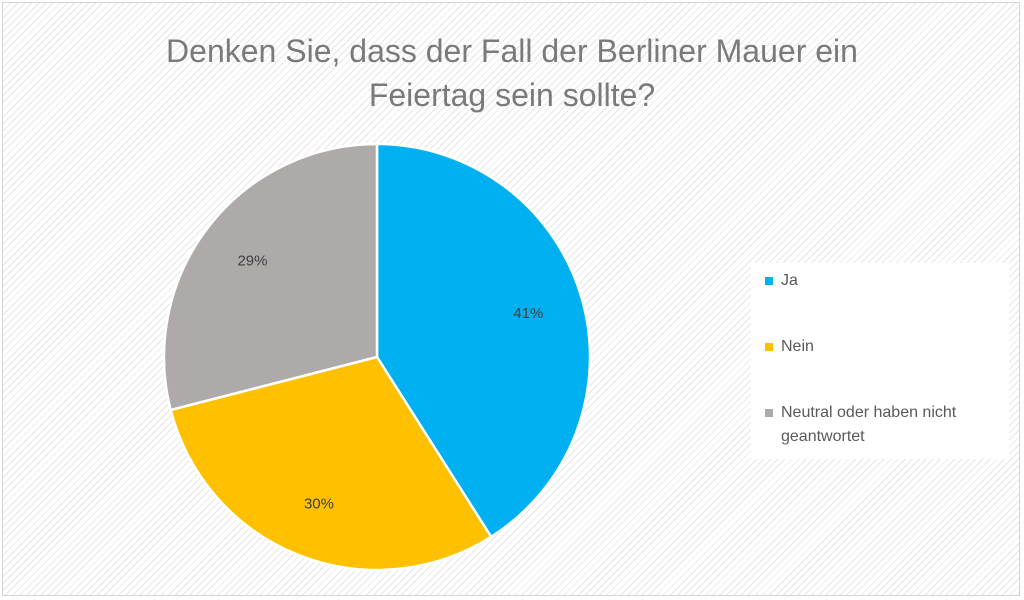 The image size is (1024, 600). Describe the element at coordinates (888, 347) in the screenshot. I see `legend-item-nein: Nein` at that location.